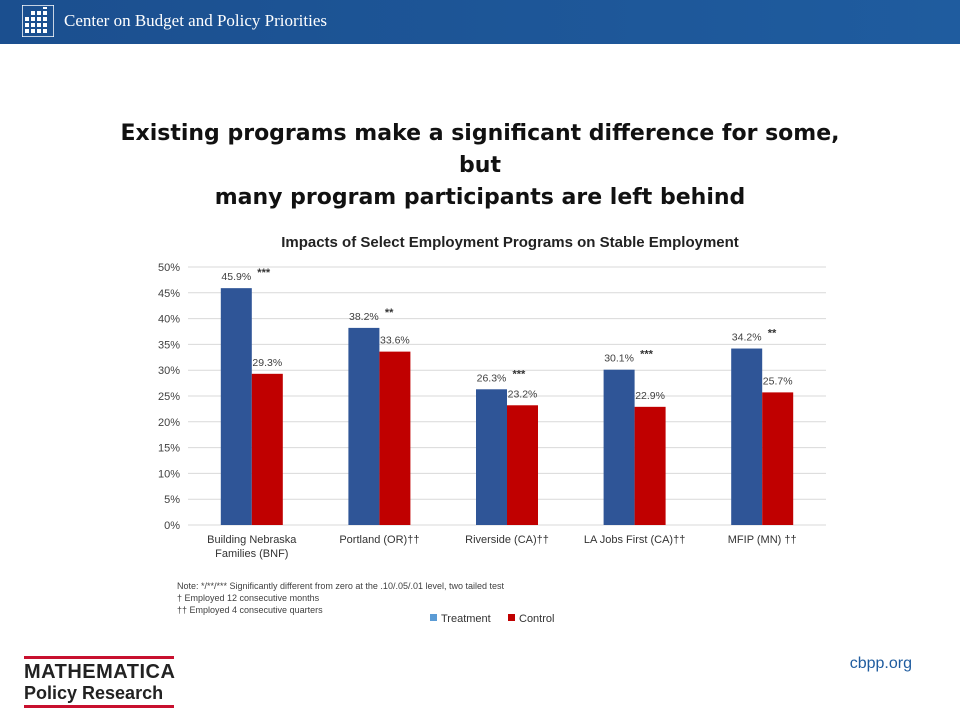  Describe the element at coordinates (169, 371) in the screenshot. I see `y-tick-label: 30%` at that location.